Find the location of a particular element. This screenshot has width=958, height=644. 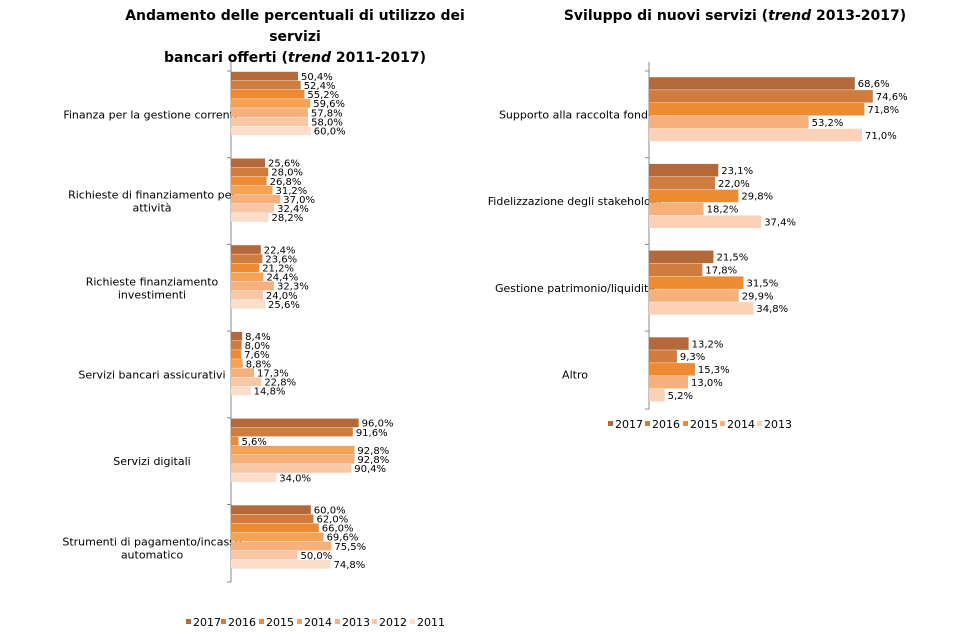

left-category-label: Richieste finanziamento is located at coordinates (152, 281).